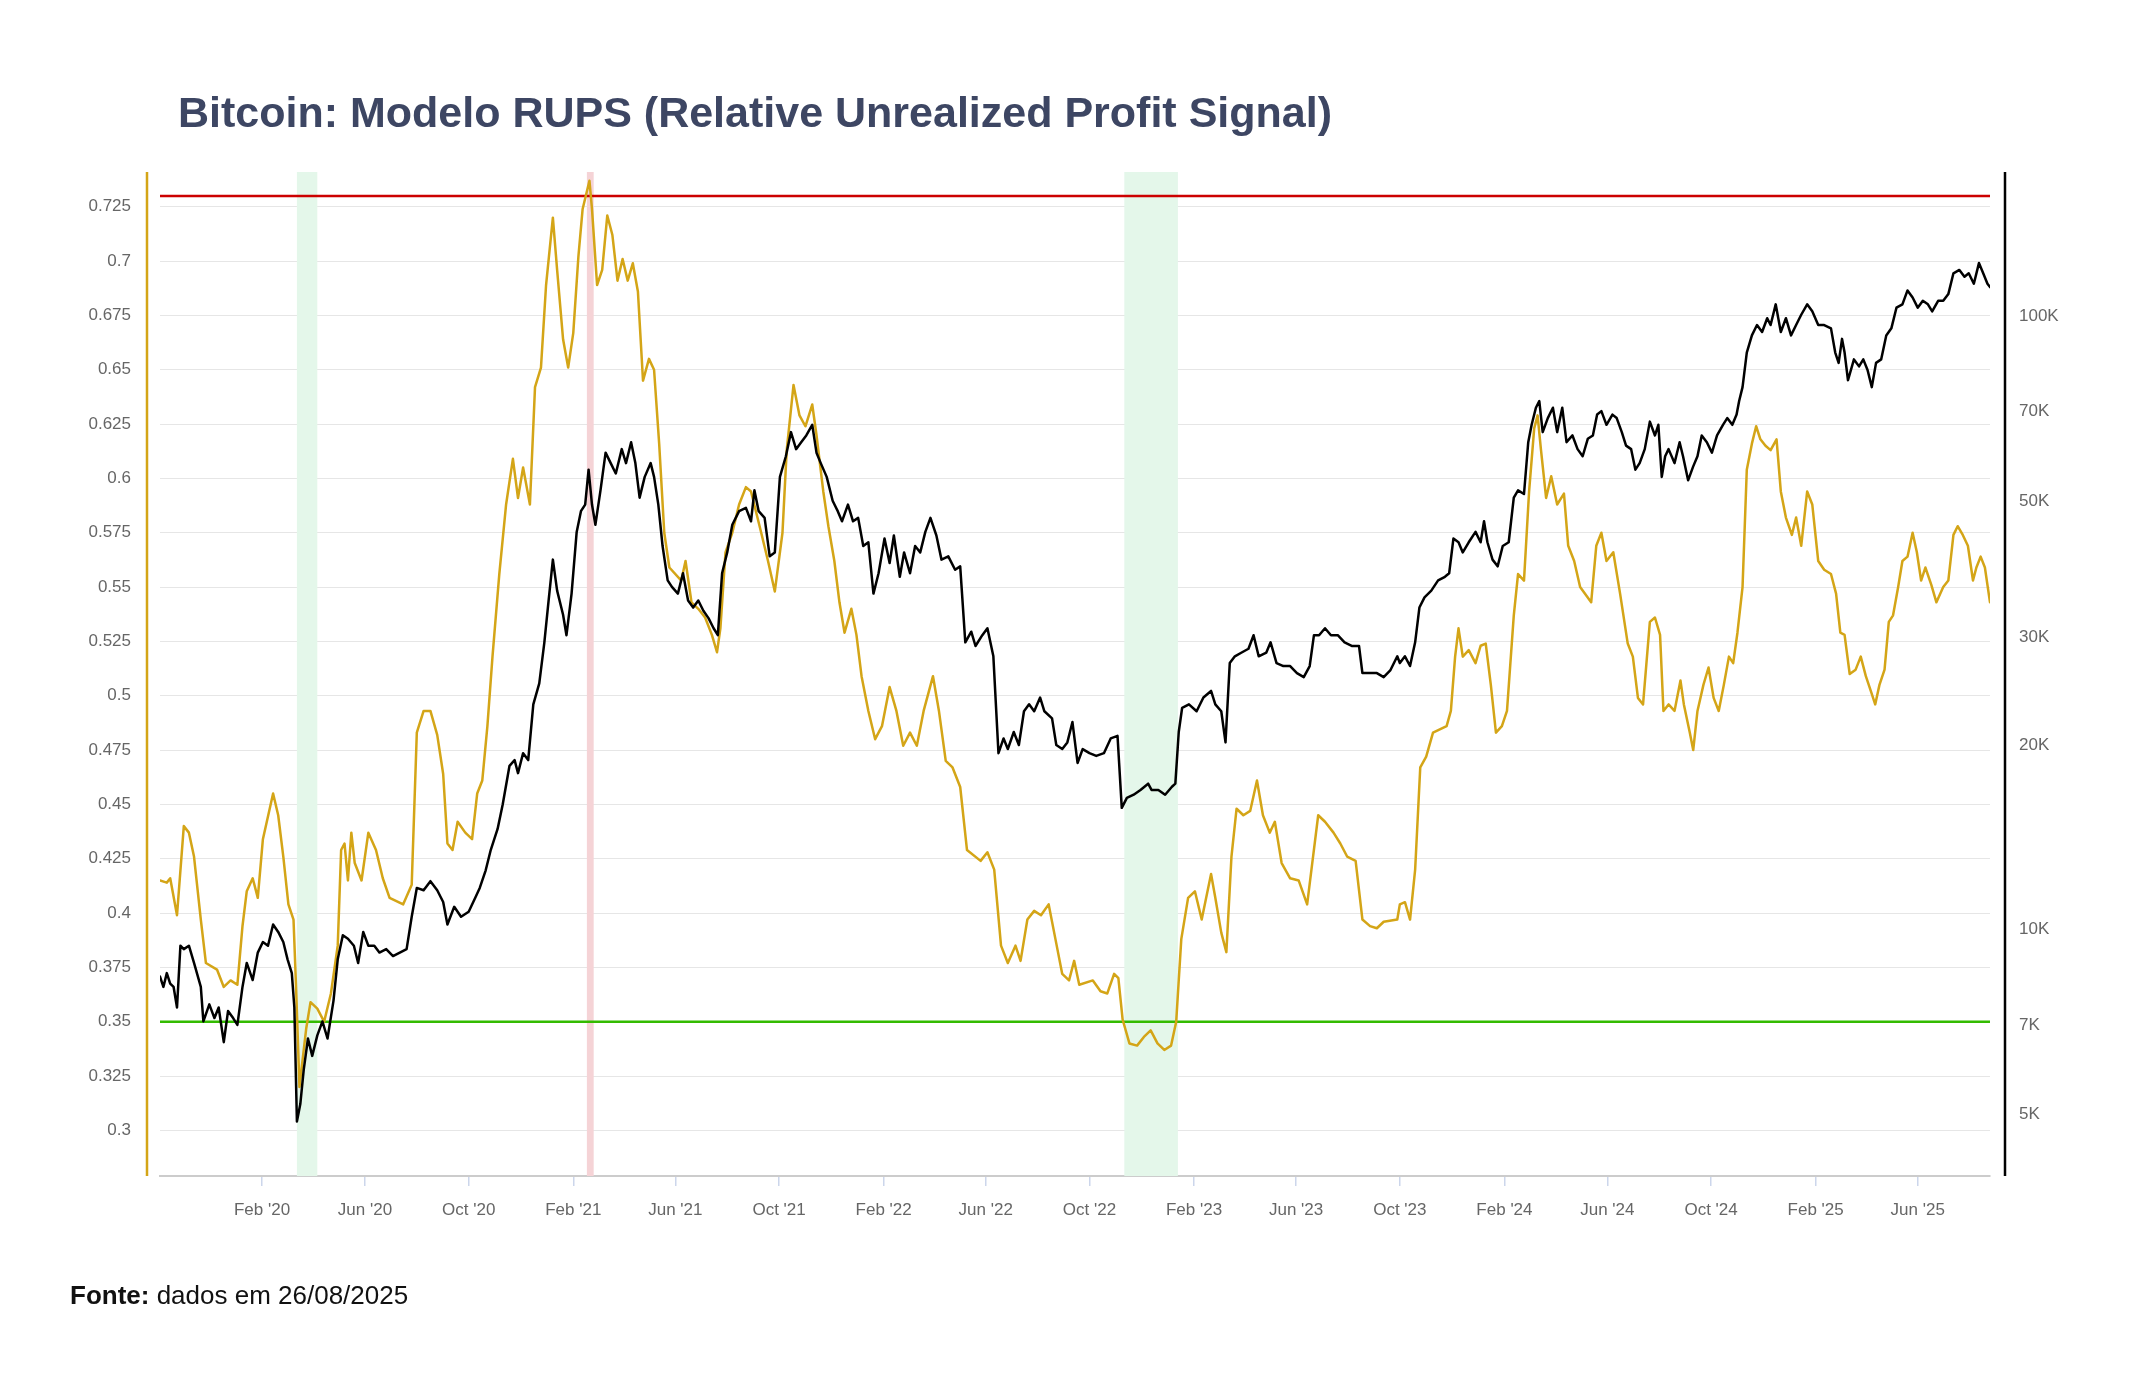 The width and height of the screenshot is (2144, 1400). I want to click on y2-tick-label: 5K, so click(2030, 1114).